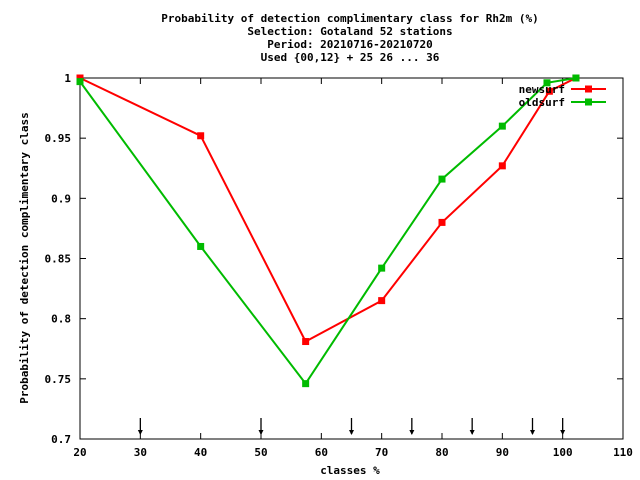  What do you see at coordinates (588, 89) in the screenshot?
I see `legend-marker-newsurf` at bounding box center [588, 89].